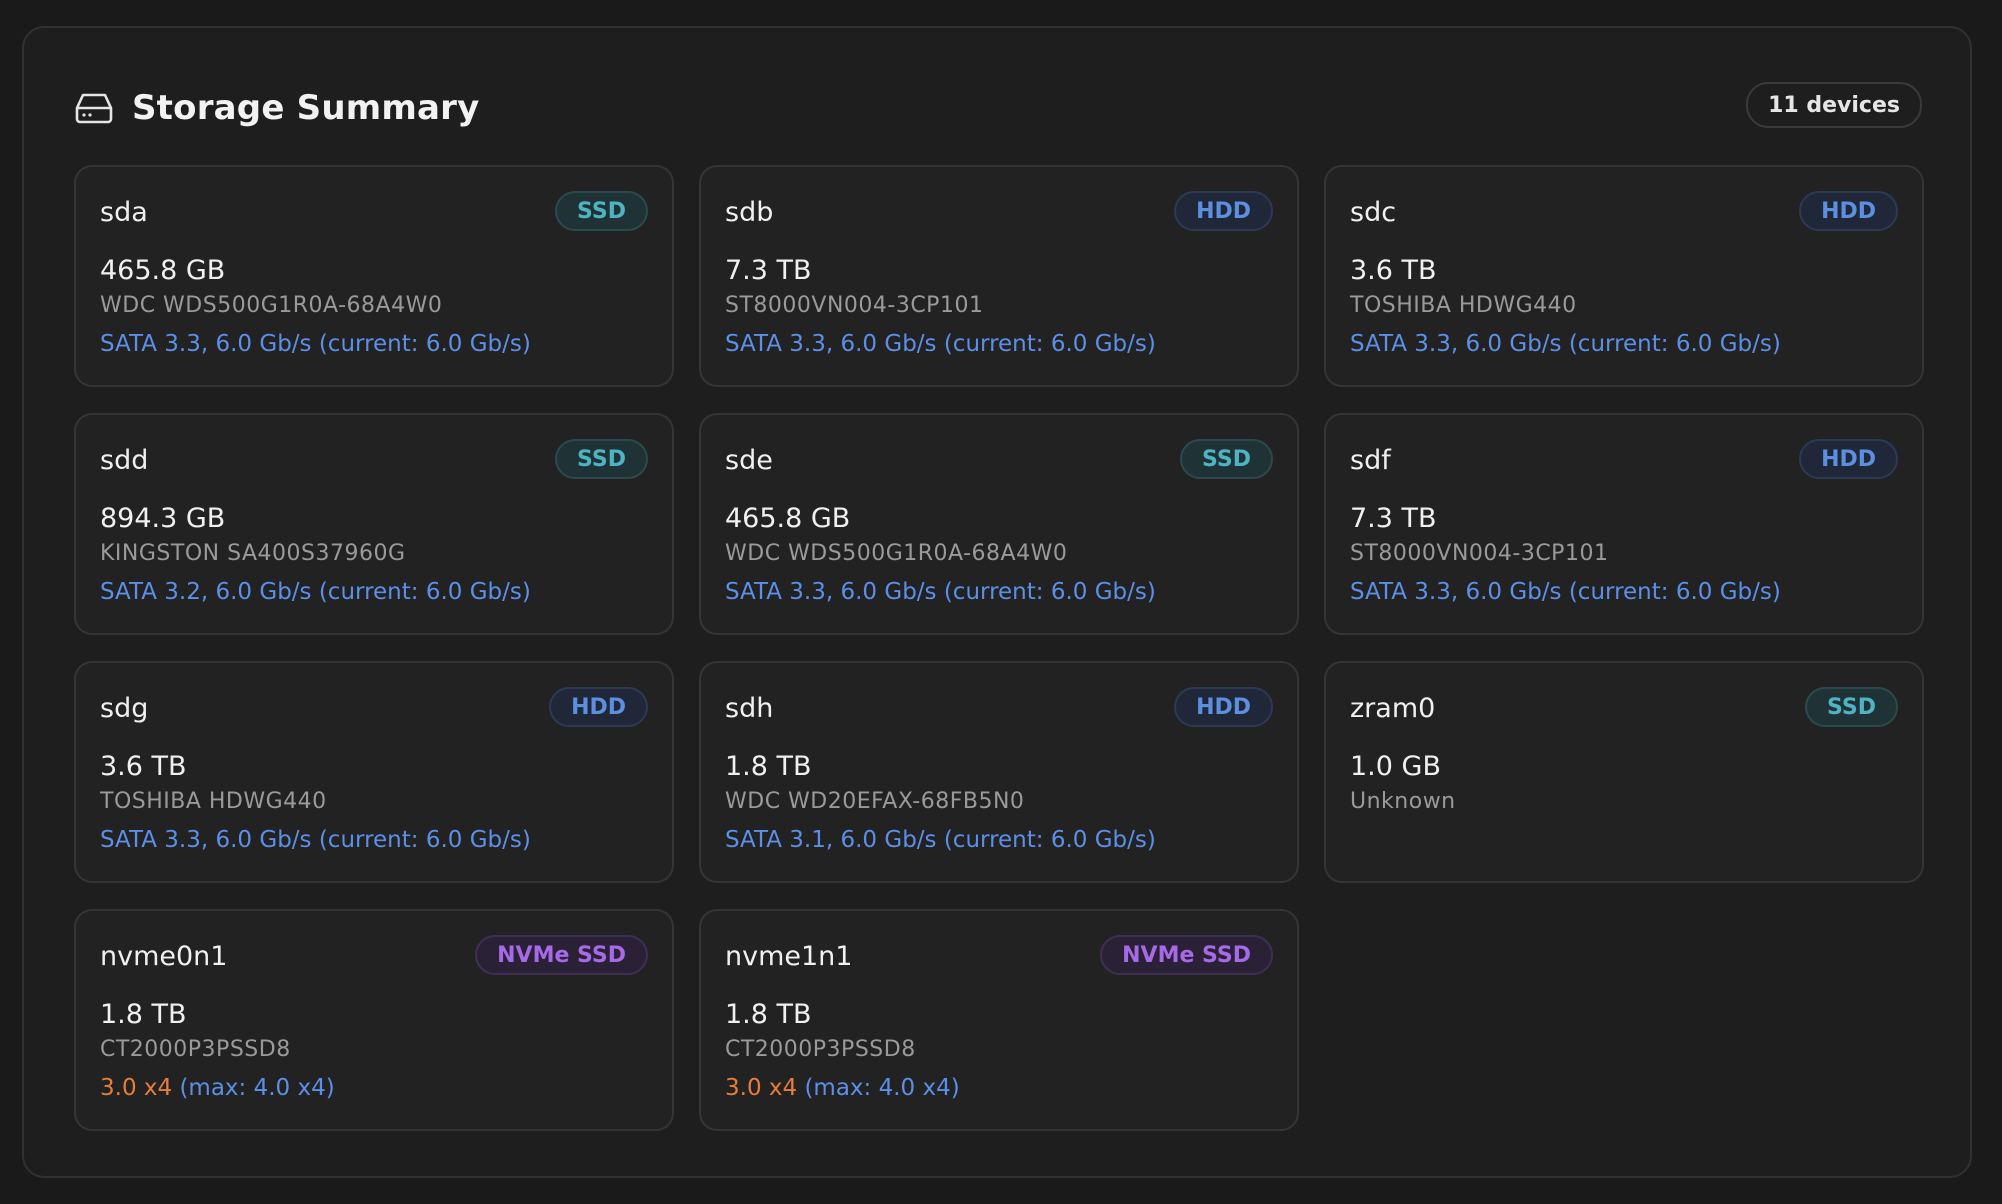  I want to click on device-name: sdg, so click(124, 708).